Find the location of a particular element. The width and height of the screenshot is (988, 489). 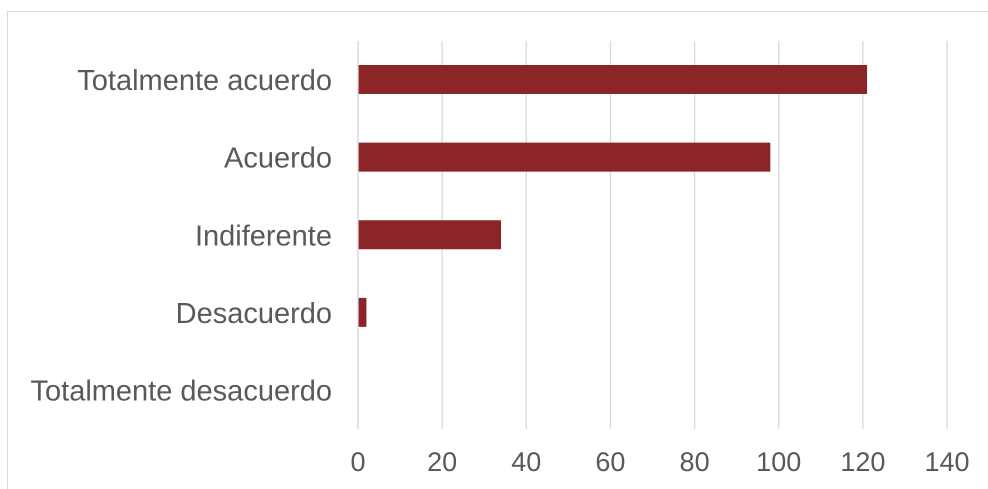

y-tick-label: Acuerdo is located at coordinates (278, 158).